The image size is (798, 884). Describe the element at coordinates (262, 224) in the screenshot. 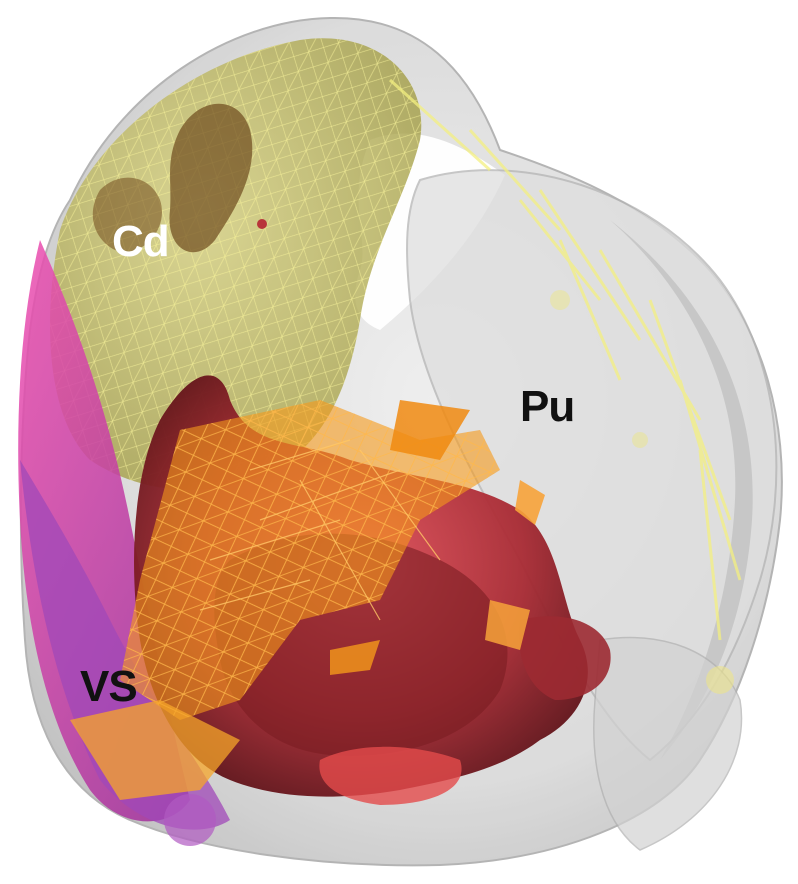

I see `red-dot-marker` at that location.